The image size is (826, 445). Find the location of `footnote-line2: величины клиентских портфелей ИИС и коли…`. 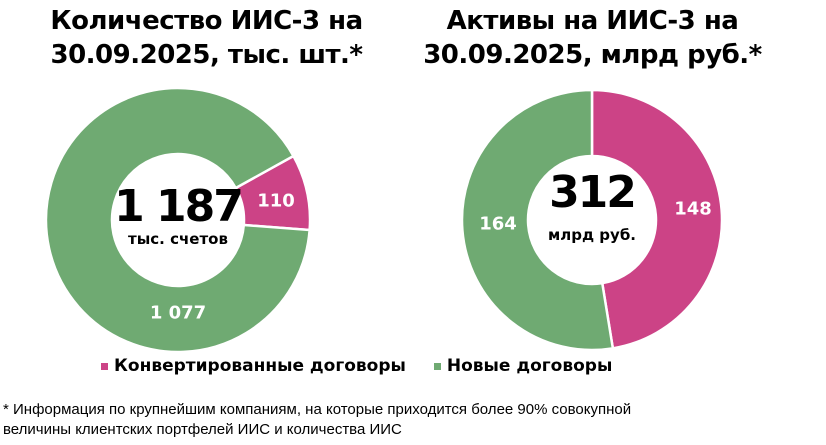

footnote-line2: величины клиентских портфелей ИИС и коли… is located at coordinates (202, 429).